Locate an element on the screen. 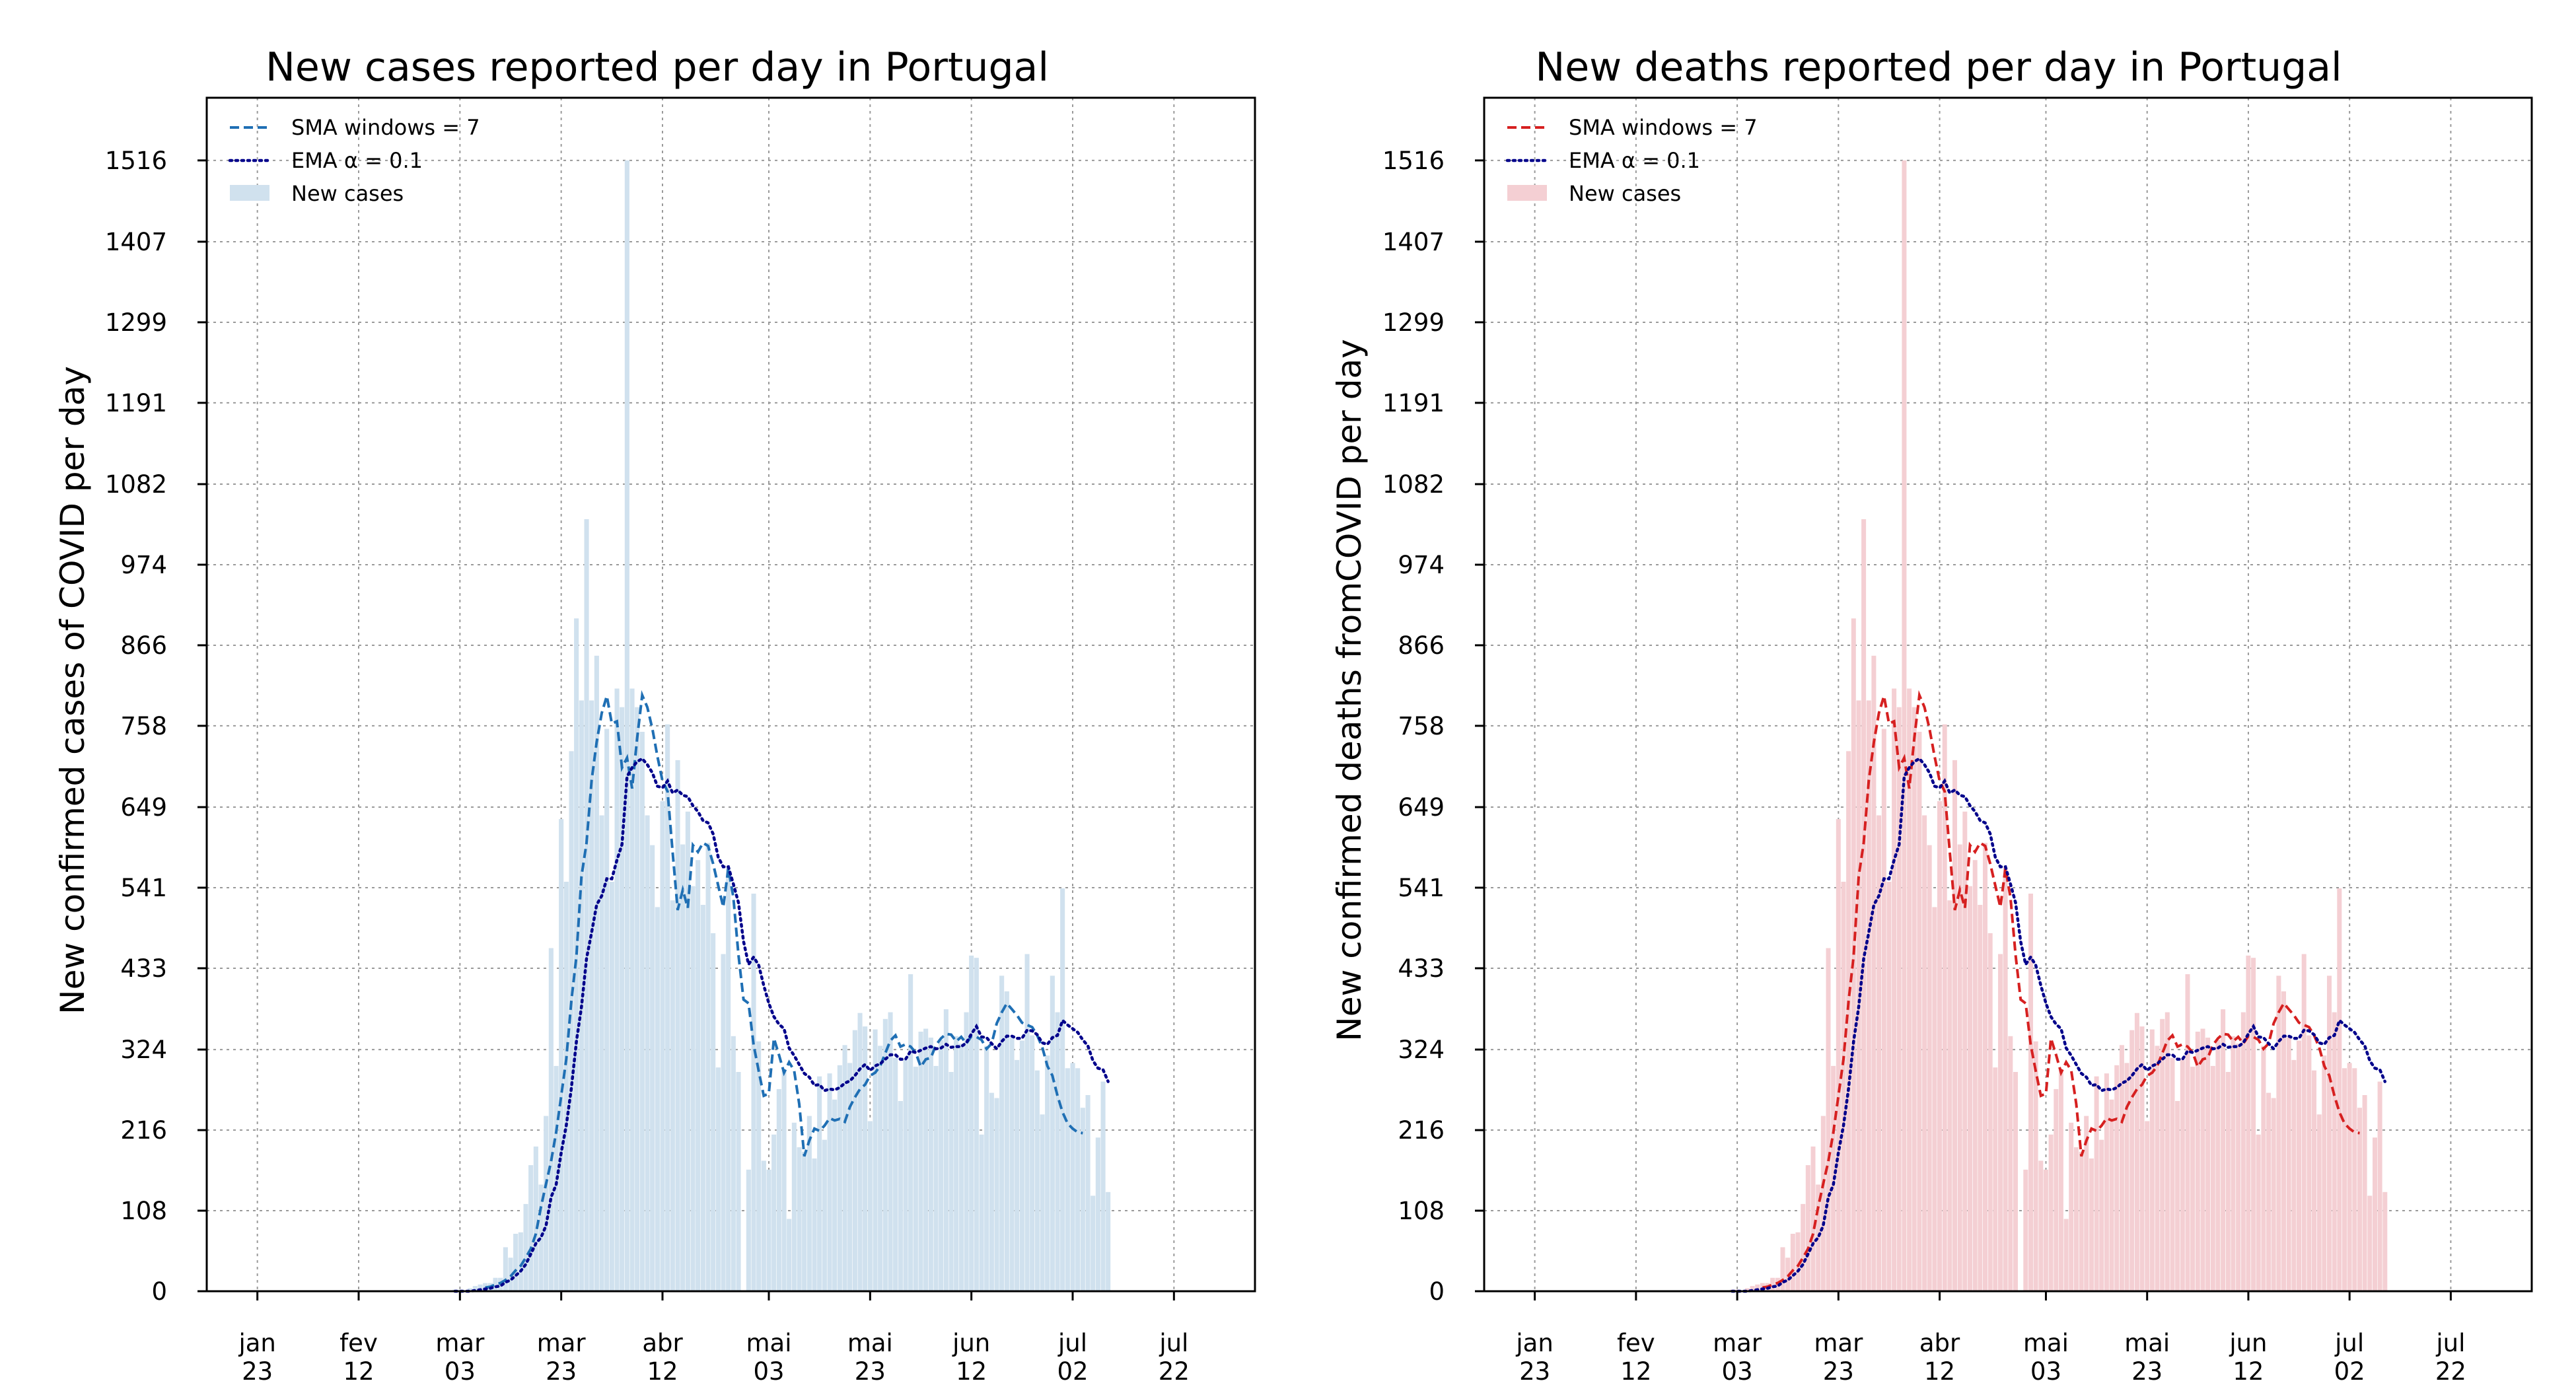 The image size is (2576, 1387). y-tick-label: 1299 is located at coordinates (1413, 322).